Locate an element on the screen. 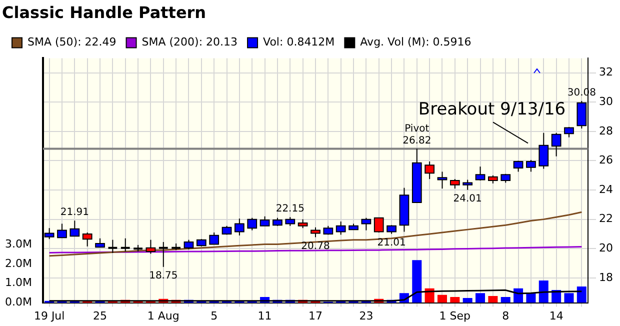  x-tick-label: 17 is located at coordinates (315, 315).